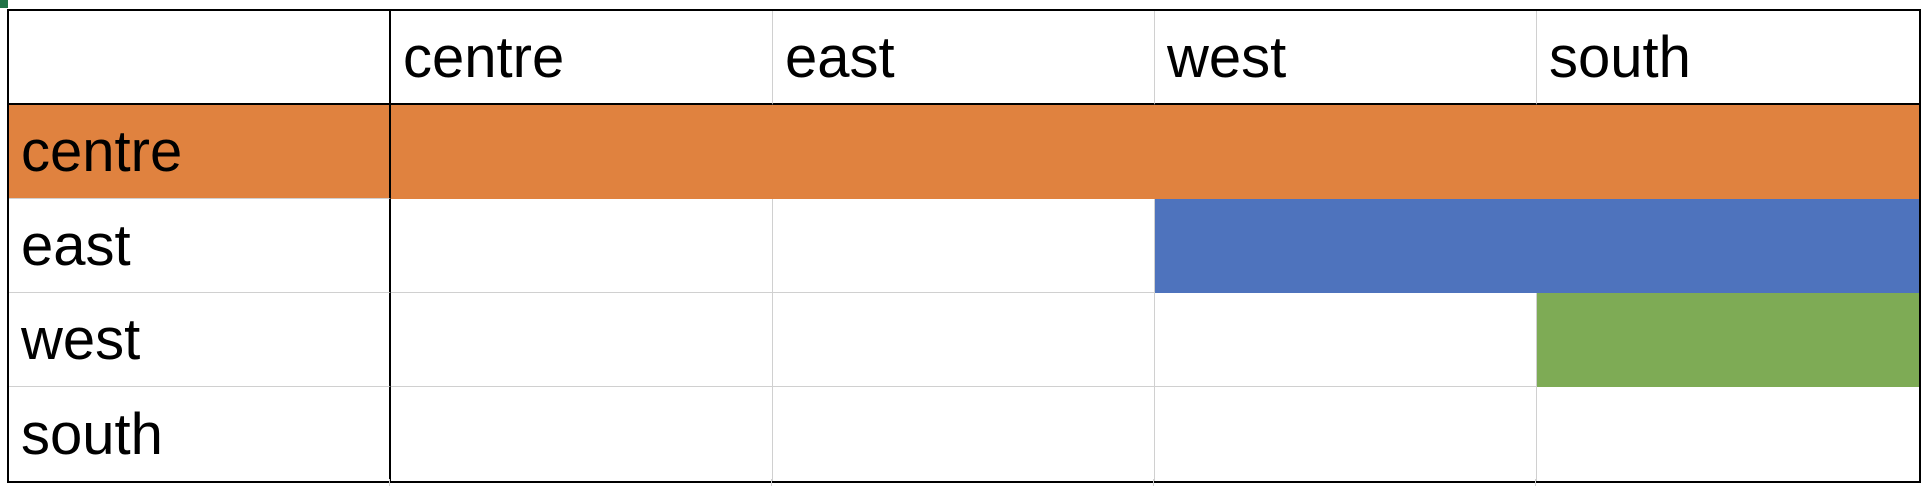  I want to click on column-header-south: south, so click(1728, 58).